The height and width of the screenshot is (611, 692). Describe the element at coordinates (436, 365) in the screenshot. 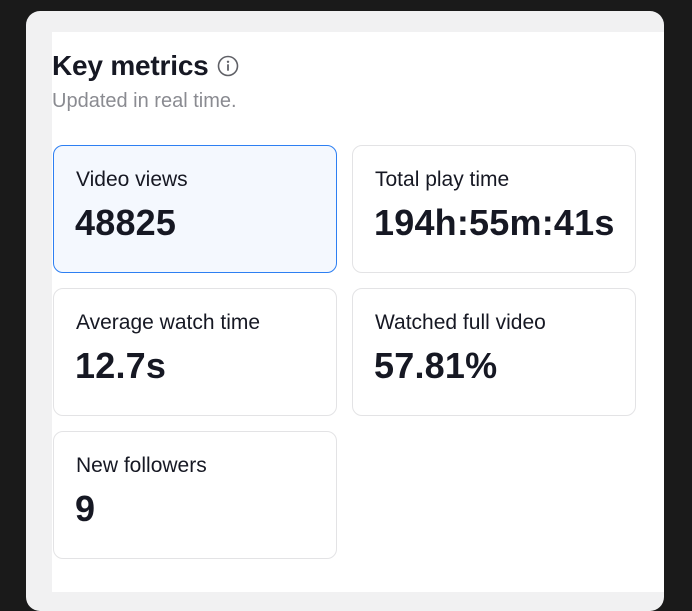

I see `metric-value: 57.81%` at that location.